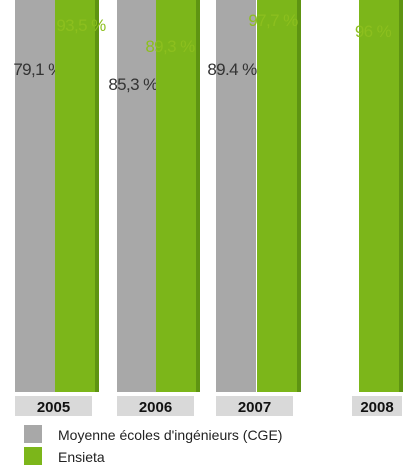 The height and width of the screenshot is (465, 405). What do you see at coordinates (81, 25) in the screenshot?
I see `data-label-ensieta-2005: 93,5 %` at bounding box center [81, 25].